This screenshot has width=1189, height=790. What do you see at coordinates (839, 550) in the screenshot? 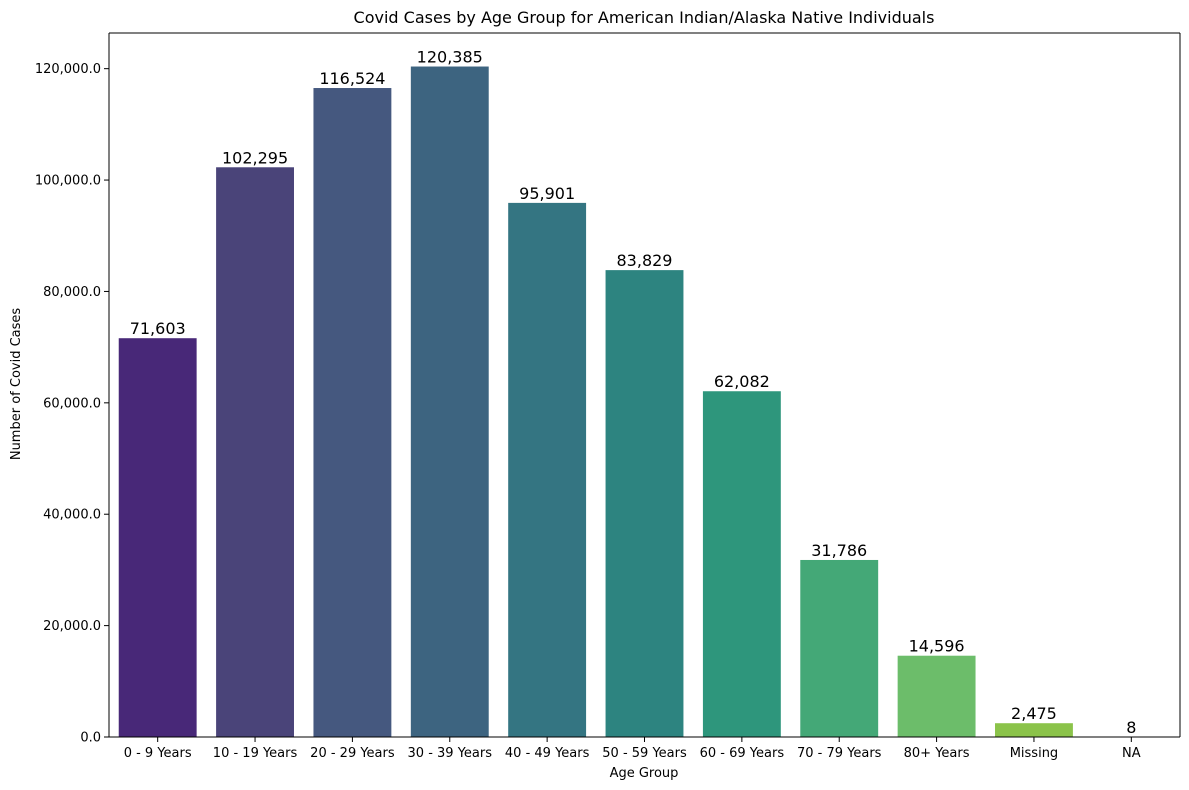
I see `bar-value-label-7: 31,786` at bounding box center [839, 550].